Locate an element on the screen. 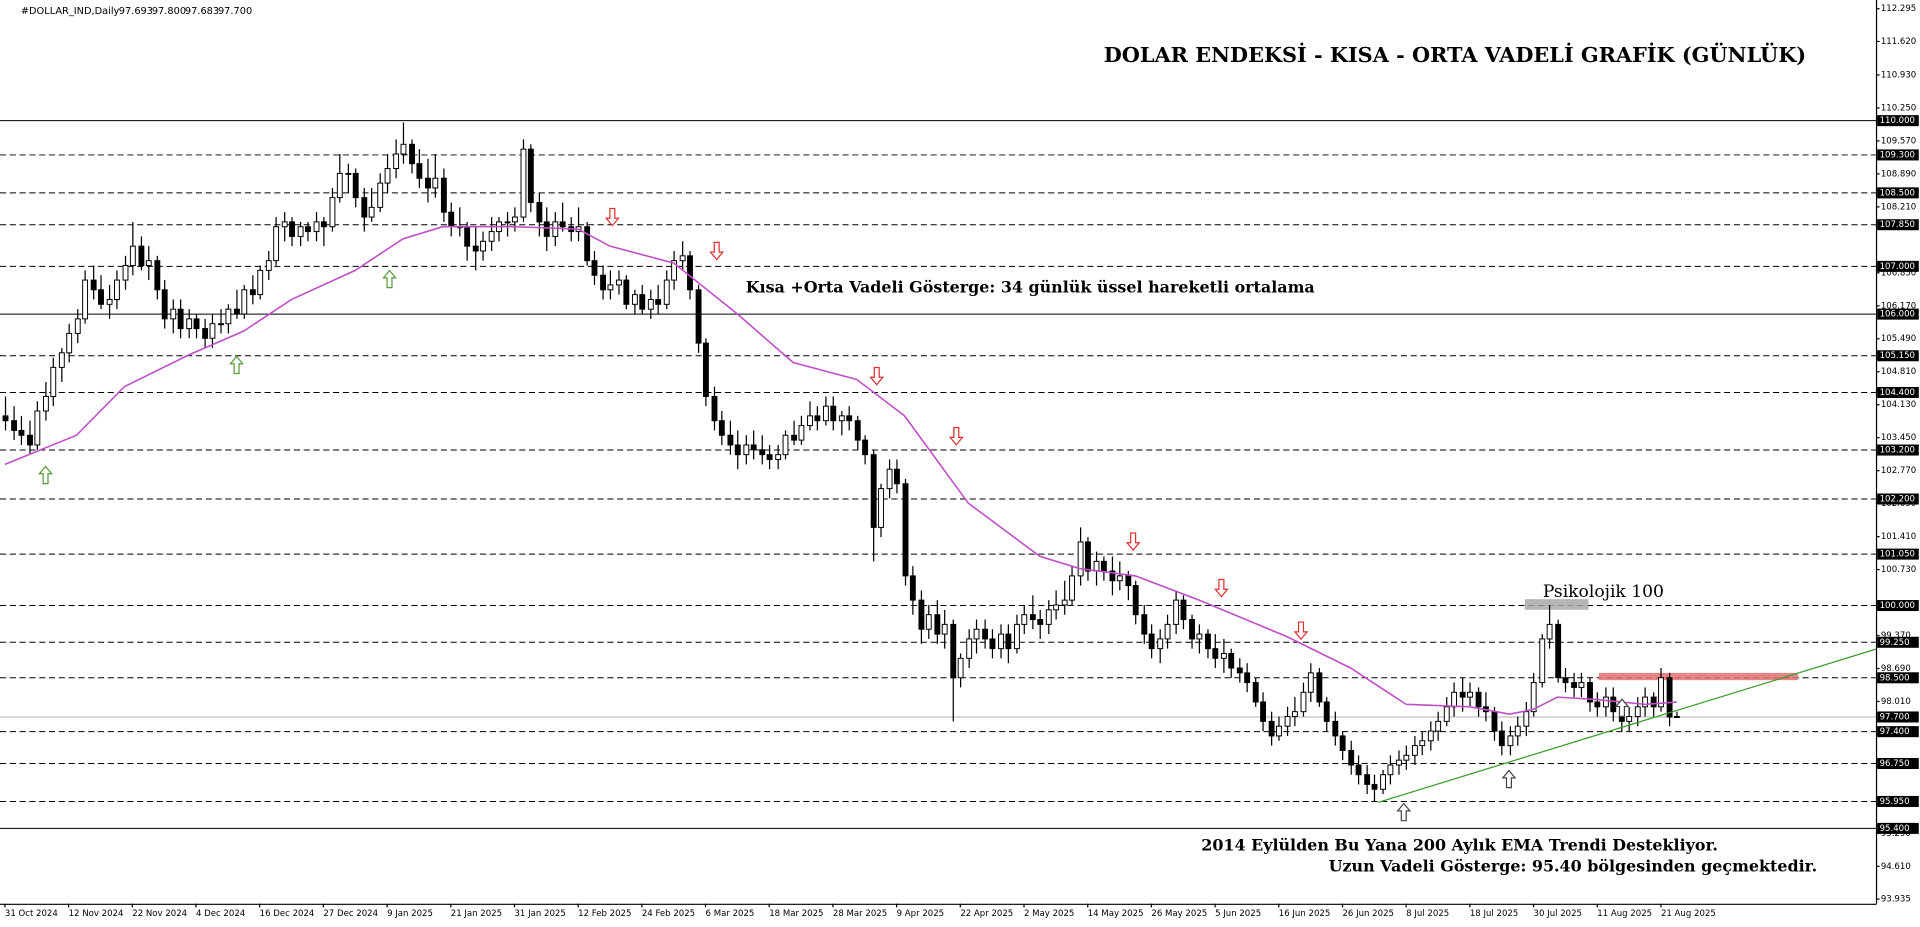 This screenshot has height=927, width=1920. ohlc-low: 97.683 is located at coordinates (202, 11).